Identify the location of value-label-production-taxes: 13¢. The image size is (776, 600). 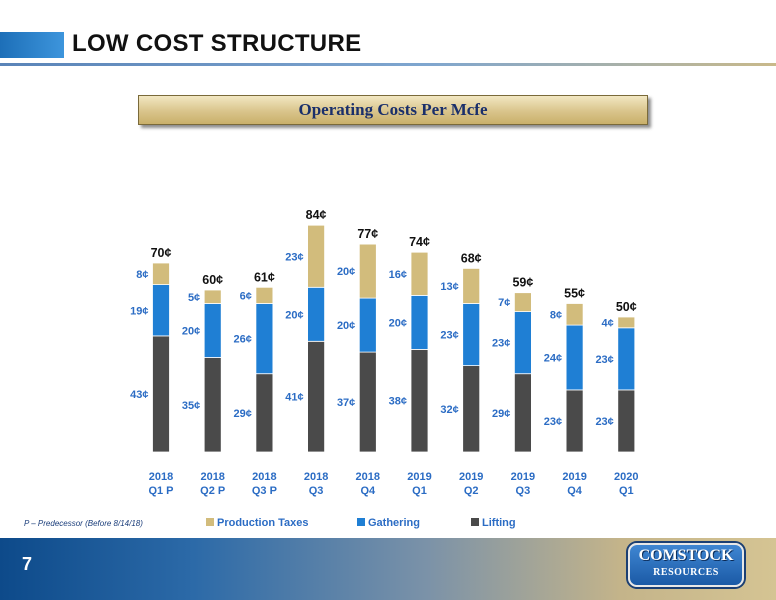
(449, 287).